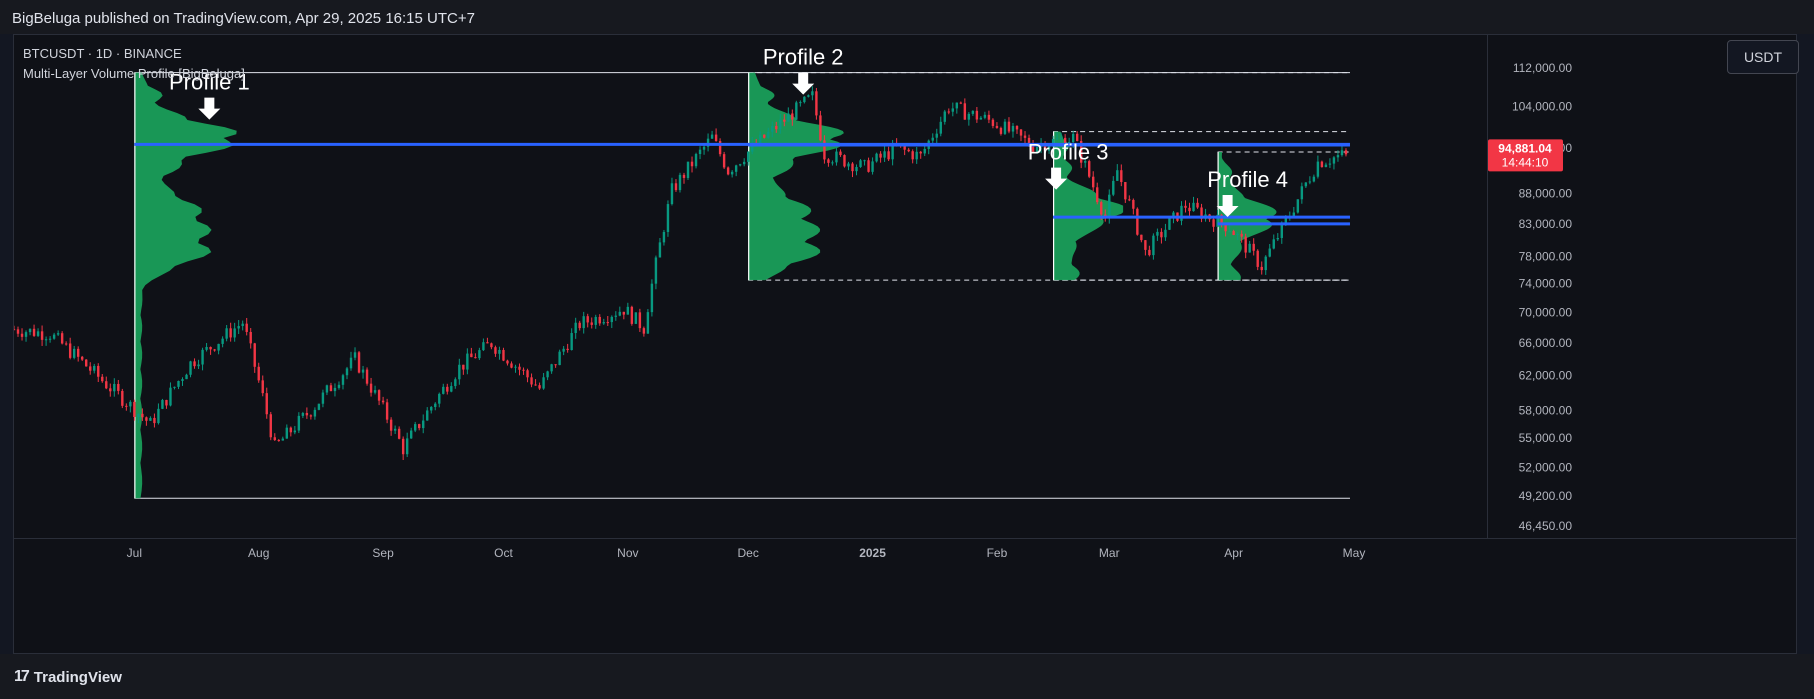  I want to click on currency-button: USDT, so click(1763, 57).